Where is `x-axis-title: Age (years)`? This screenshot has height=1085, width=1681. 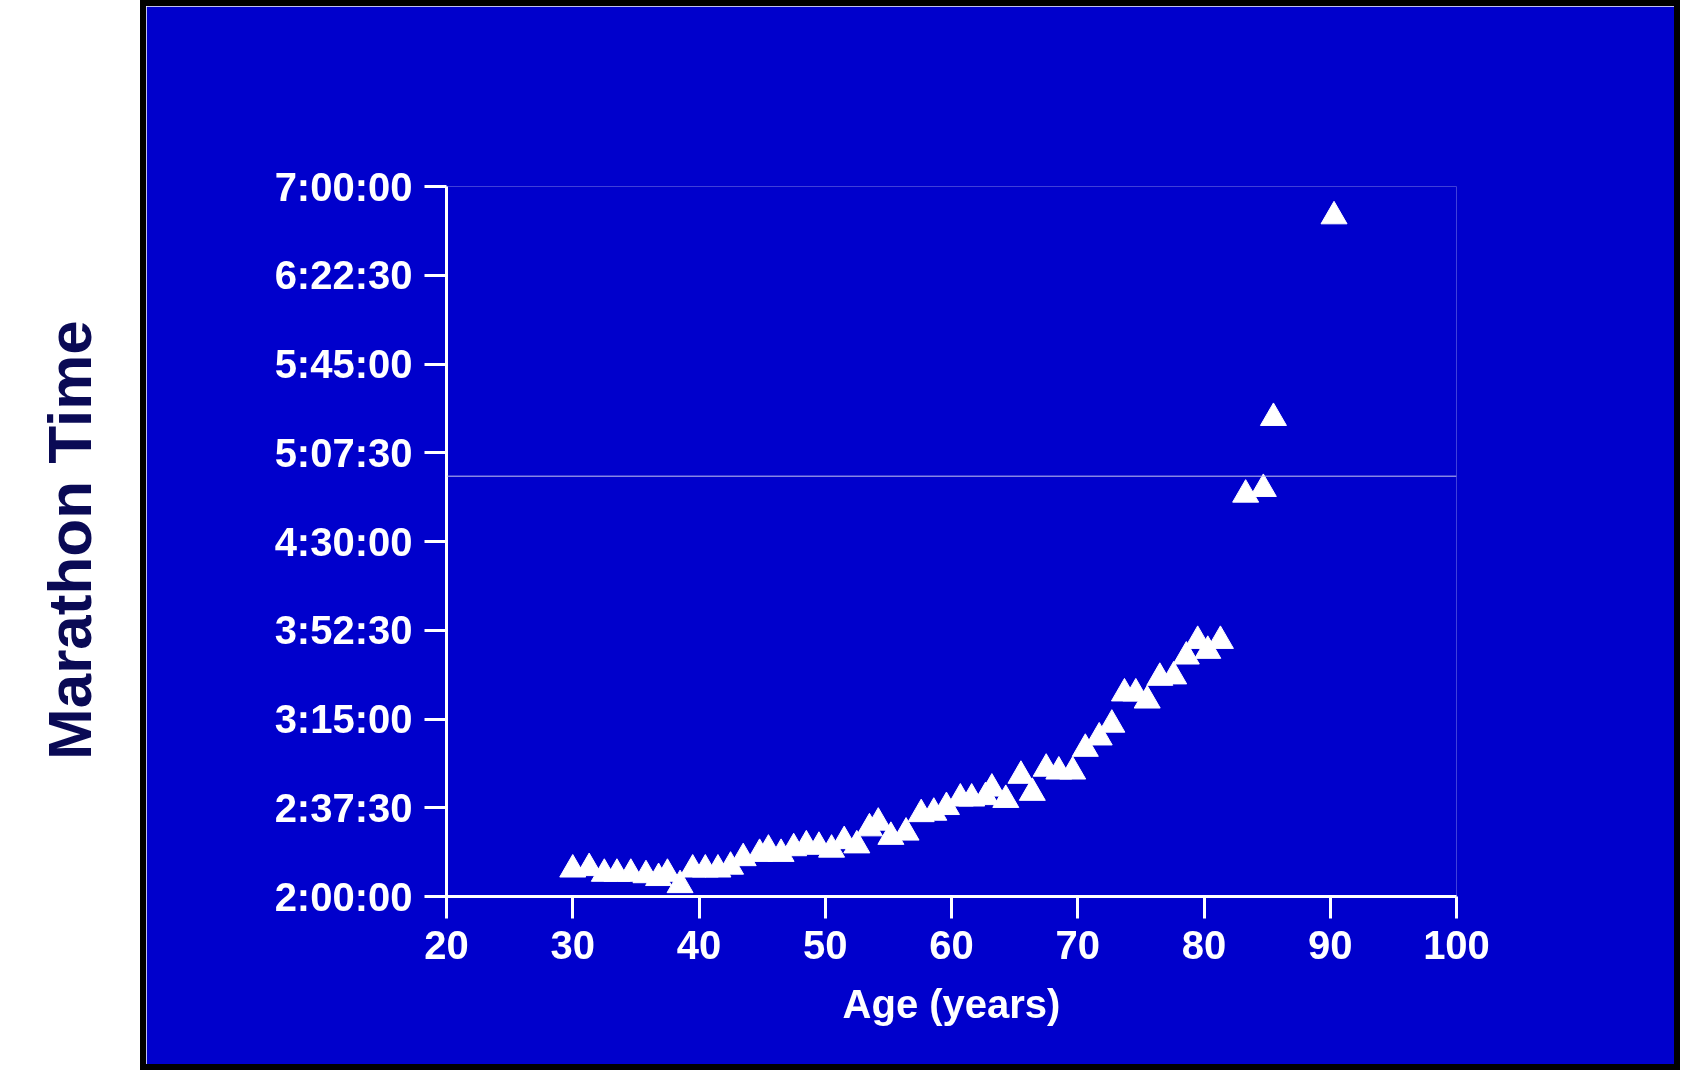 x-axis-title: Age (years) is located at coordinates (951, 1003).